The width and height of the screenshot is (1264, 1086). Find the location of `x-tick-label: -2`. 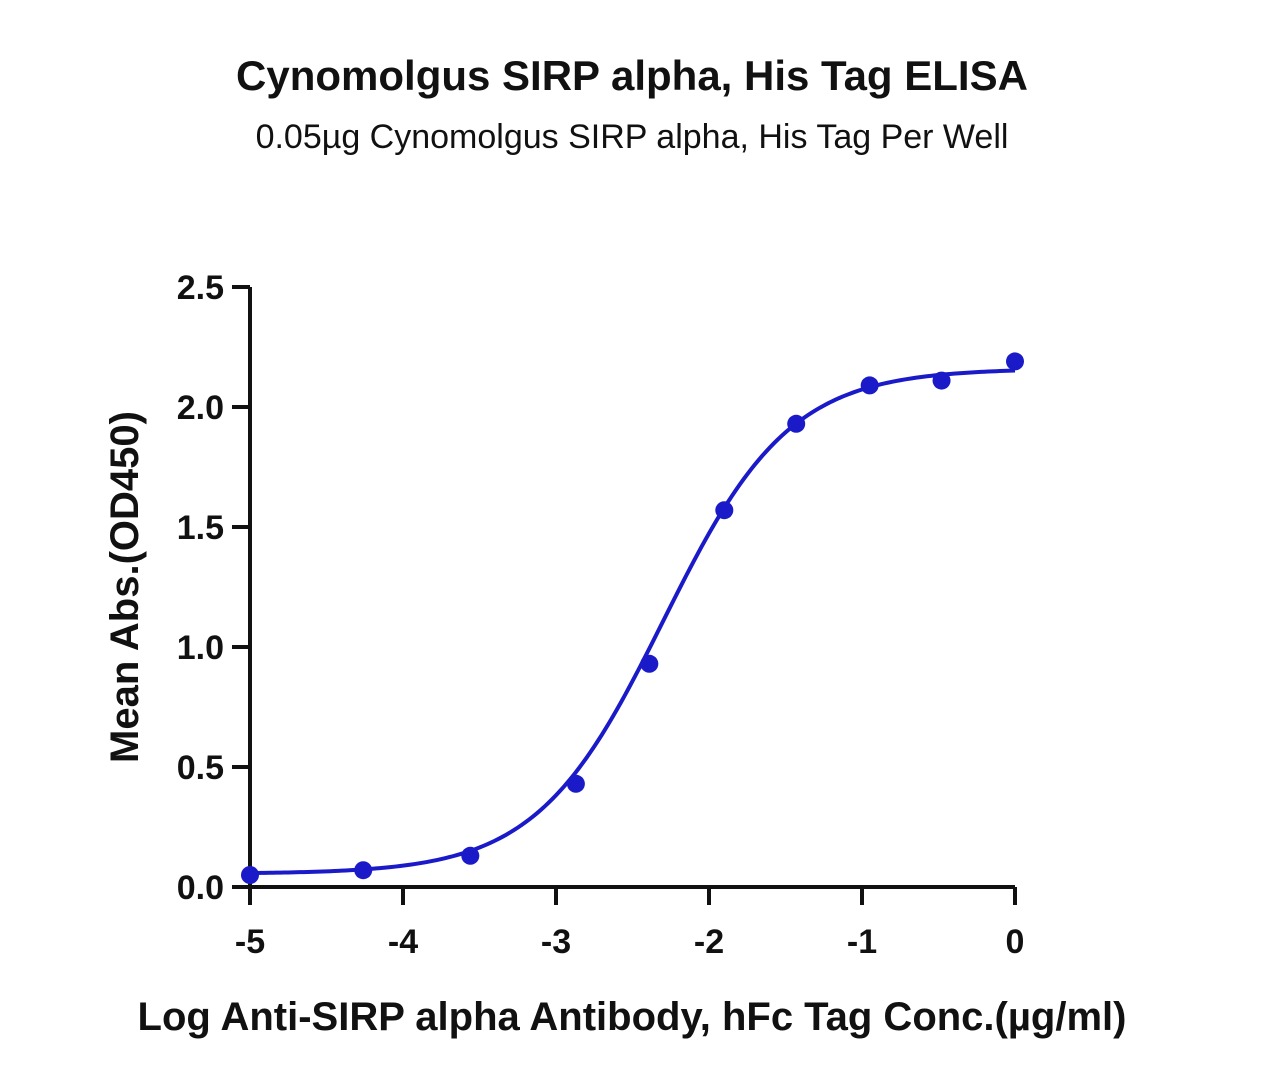

x-tick-label: -2 is located at coordinates (709, 942).